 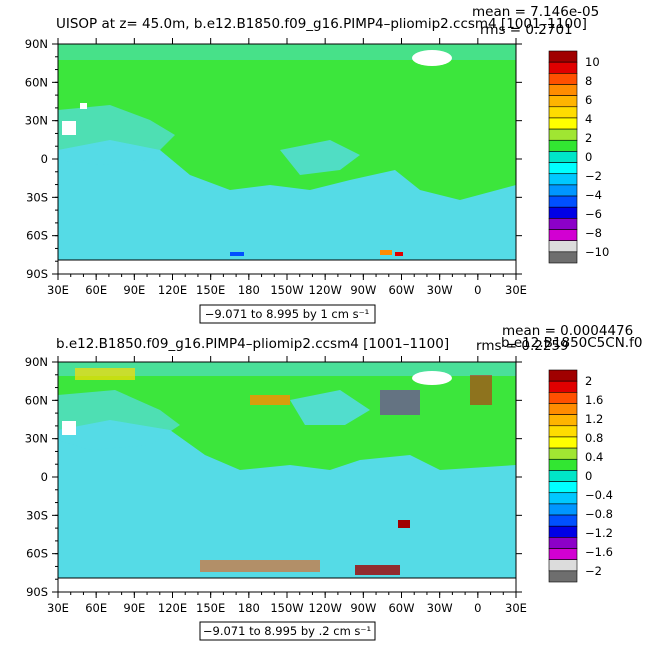 I want to click on panel-1-indian-field, so click(x=116, y=135).